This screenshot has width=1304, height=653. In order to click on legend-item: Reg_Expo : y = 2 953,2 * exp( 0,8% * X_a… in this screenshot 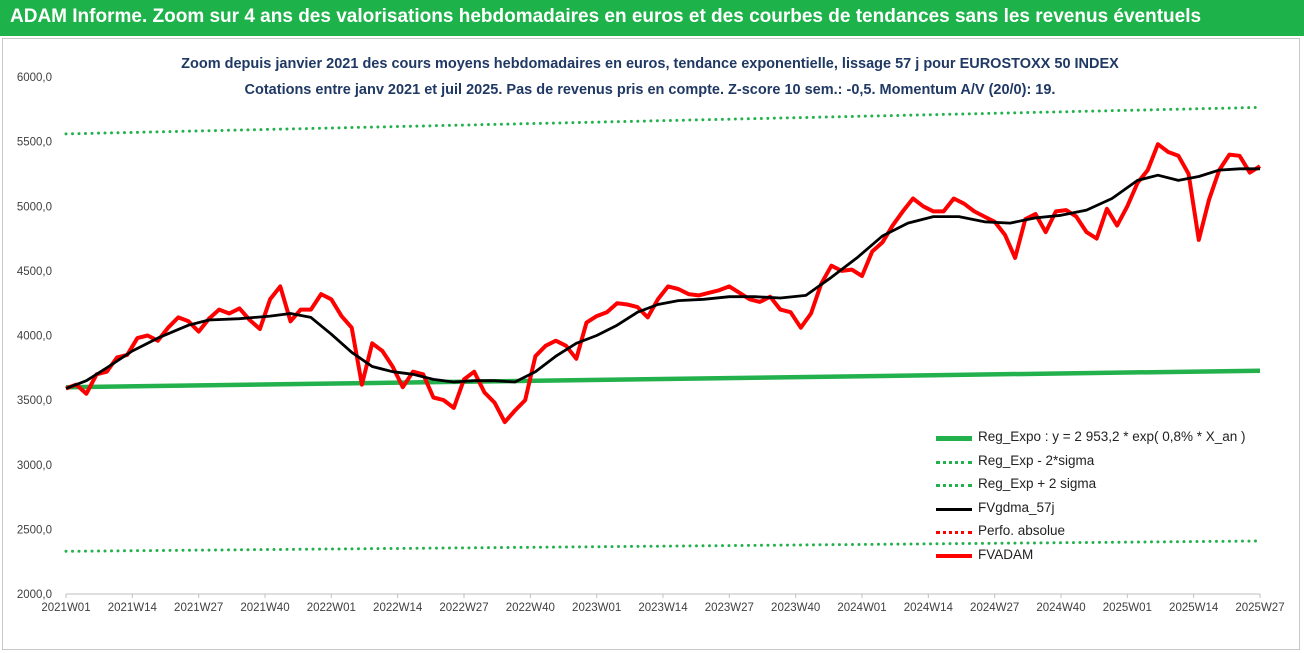, I will do `click(1101, 440)`.